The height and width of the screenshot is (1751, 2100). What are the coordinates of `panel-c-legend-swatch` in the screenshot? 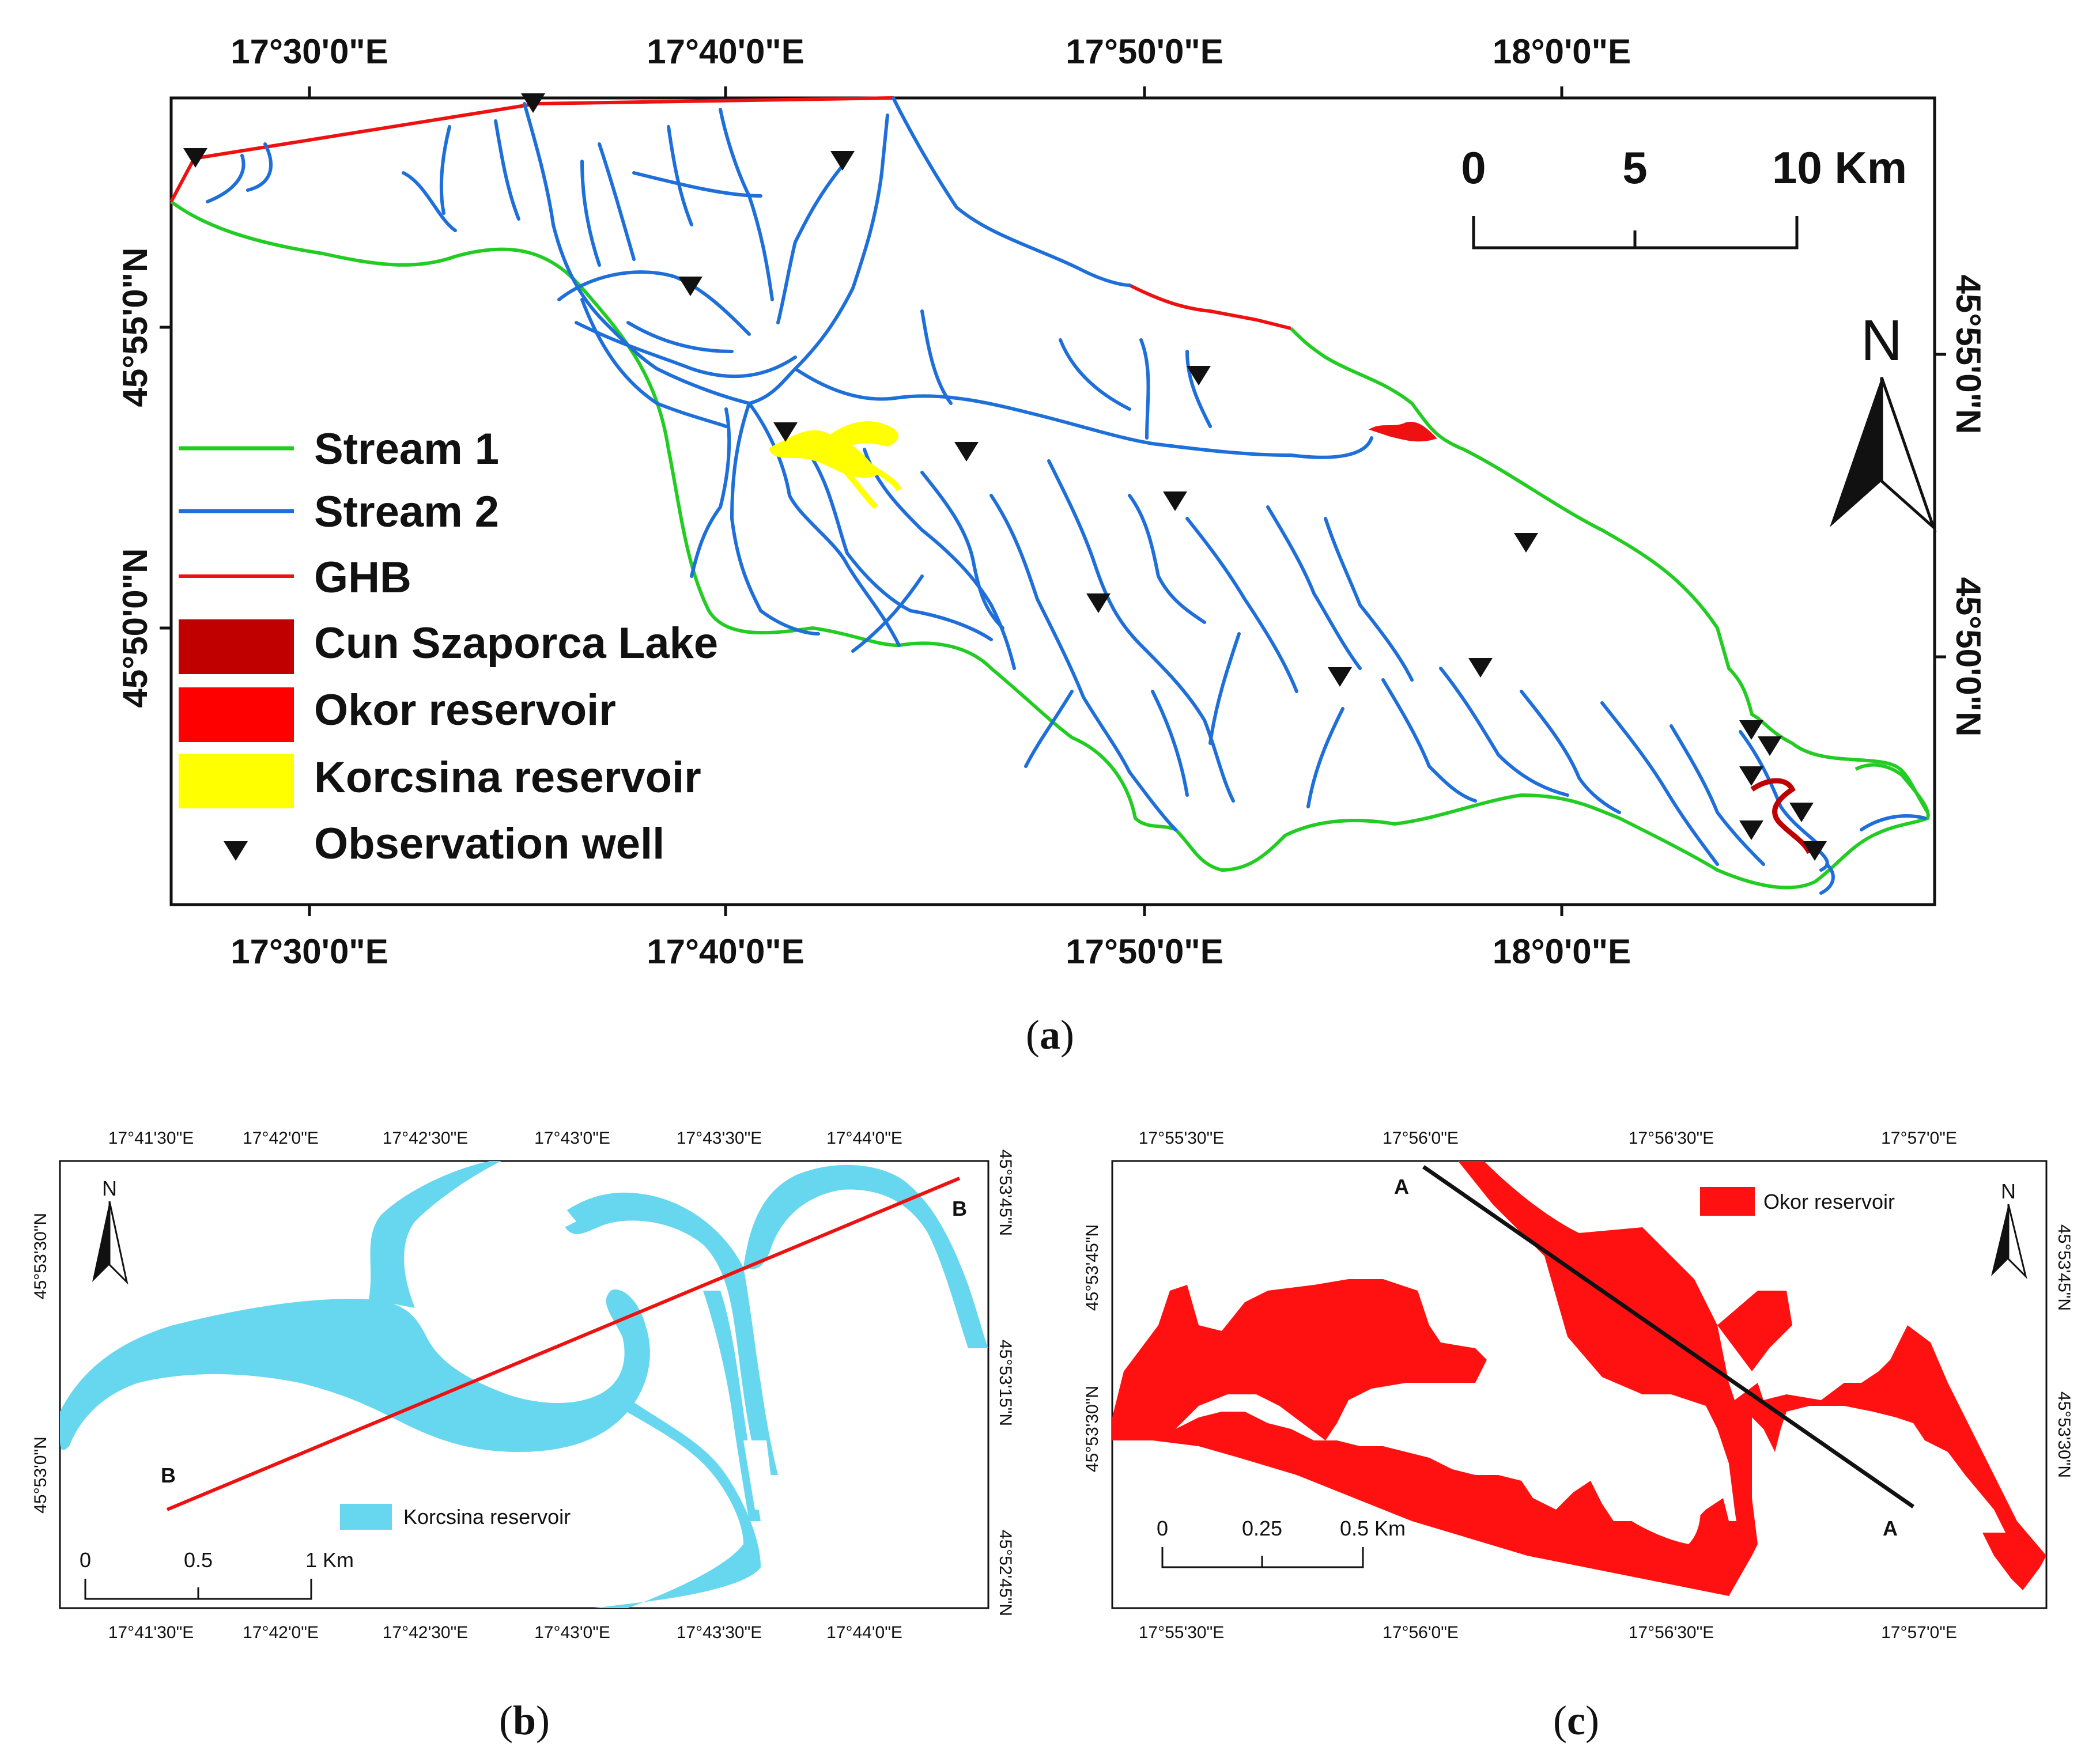 It's located at (1727, 1201).